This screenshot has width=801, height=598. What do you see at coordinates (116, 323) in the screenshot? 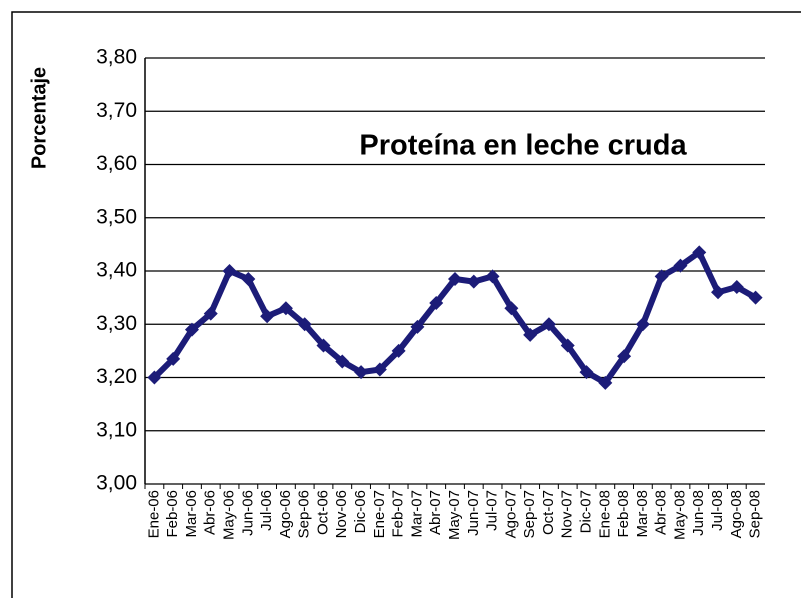
I see `y-tick-label: 3,30` at bounding box center [116, 323].